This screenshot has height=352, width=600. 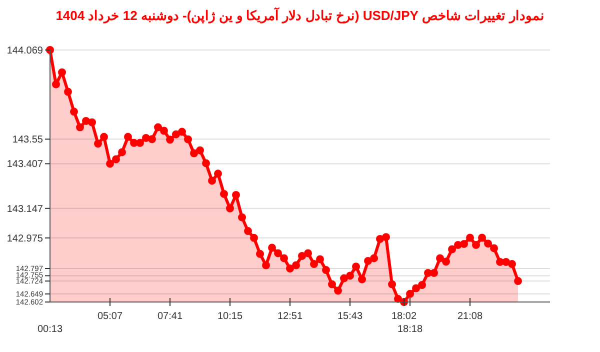 I want to click on x-tick-label: 18:18, so click(x=410, y=329).